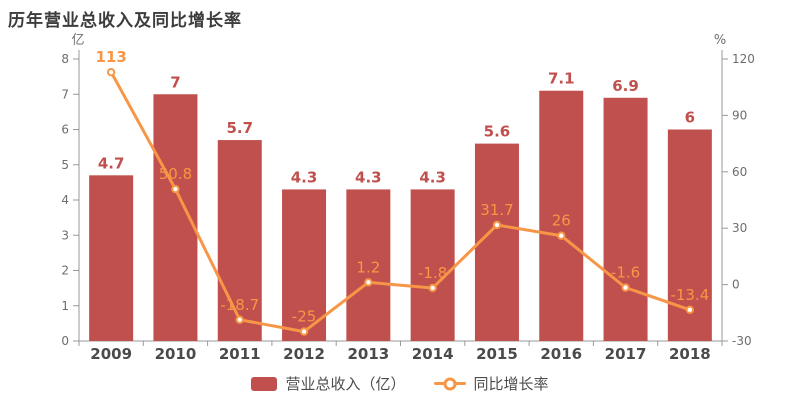  What do you see at coordinates (304, 317) in the screenshot?
I see `line-value-label-2012: -25` at bounding box center [304, 317].